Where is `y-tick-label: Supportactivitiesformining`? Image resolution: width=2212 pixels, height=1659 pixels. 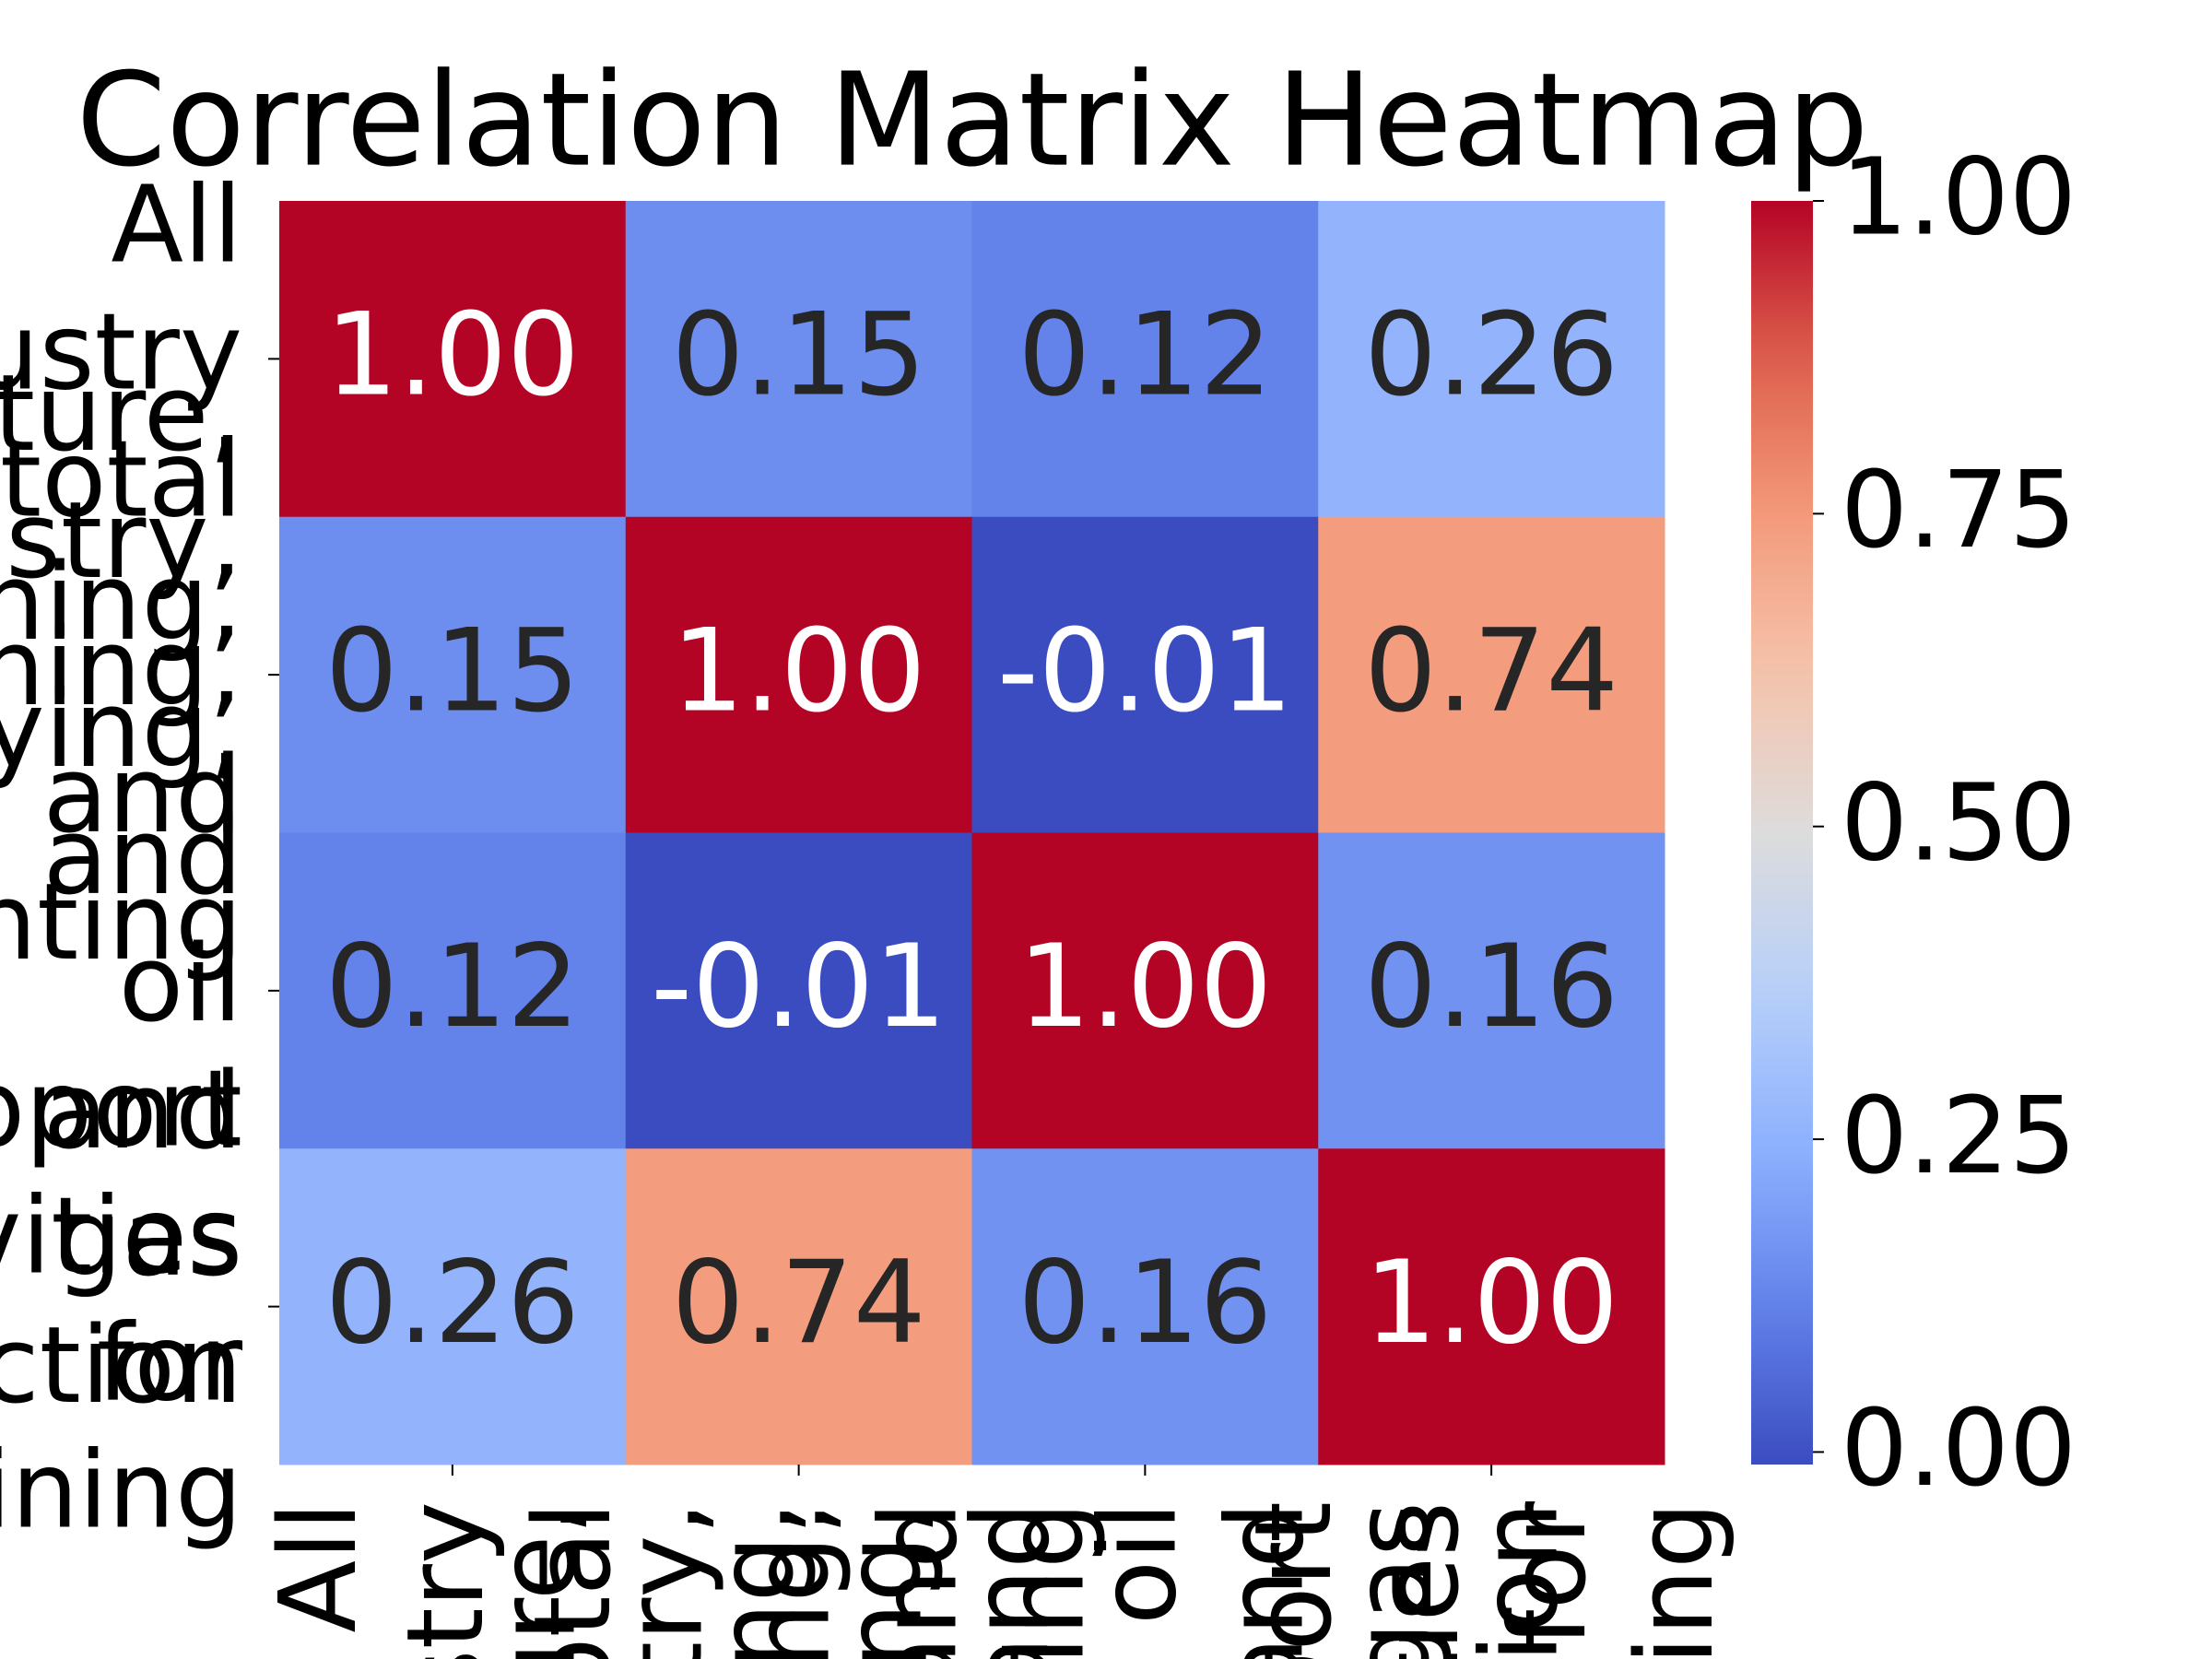
y-tick-label: Supportactivitiesformining is located at coordinates (121, 1299).